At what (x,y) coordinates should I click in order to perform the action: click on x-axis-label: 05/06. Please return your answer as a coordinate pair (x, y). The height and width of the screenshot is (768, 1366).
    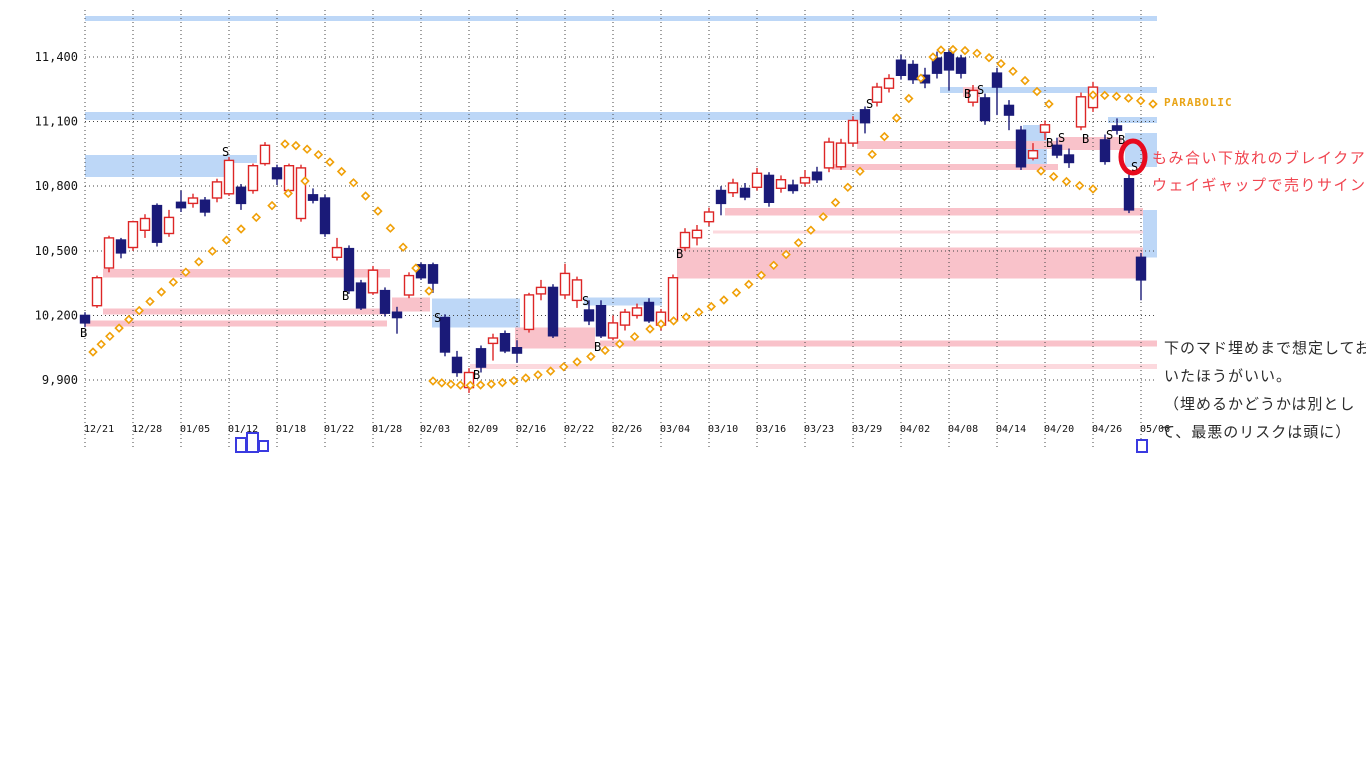
    Looking at the image, I should click on (1155, 429).